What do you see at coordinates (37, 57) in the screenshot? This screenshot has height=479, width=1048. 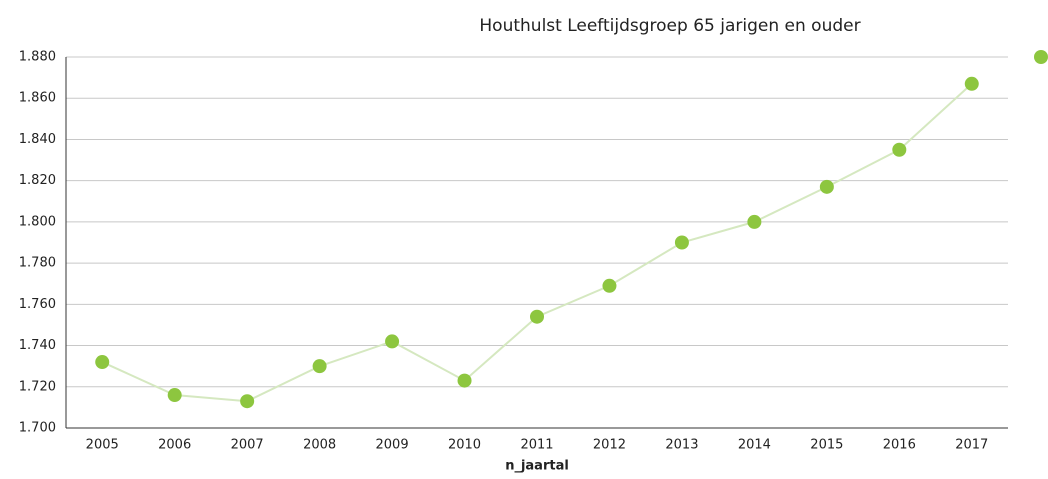 I see `y-tick-label: 1.880` at bounding box center [37, 57].